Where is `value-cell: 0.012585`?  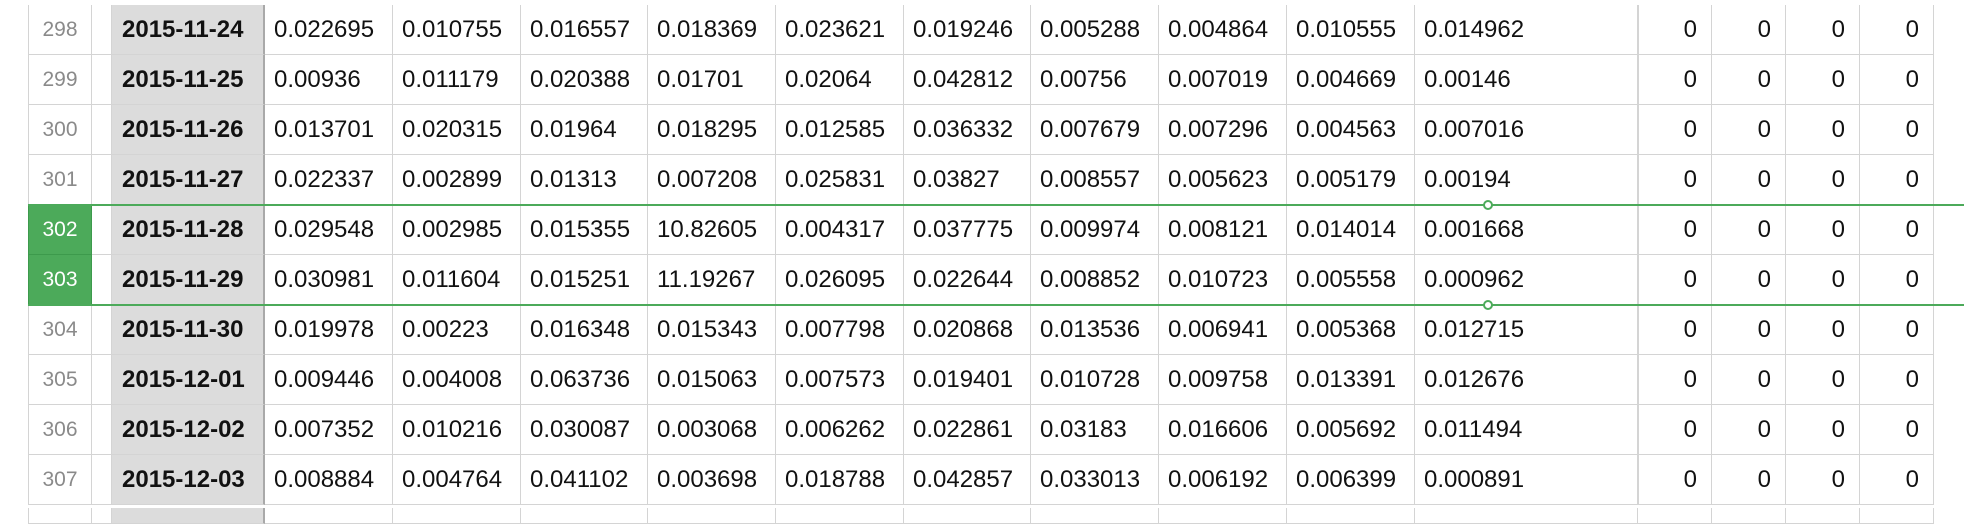
value-cell: 0.012585 is located at coordinates (840, 130).